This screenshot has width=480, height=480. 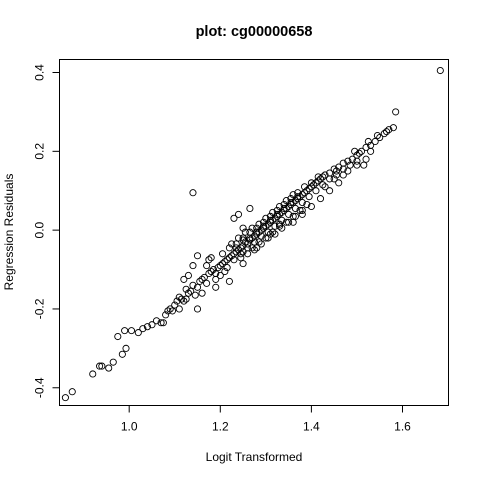 I want to click on y-axis-label: Regression Residuals, so click(x=9, y=232).